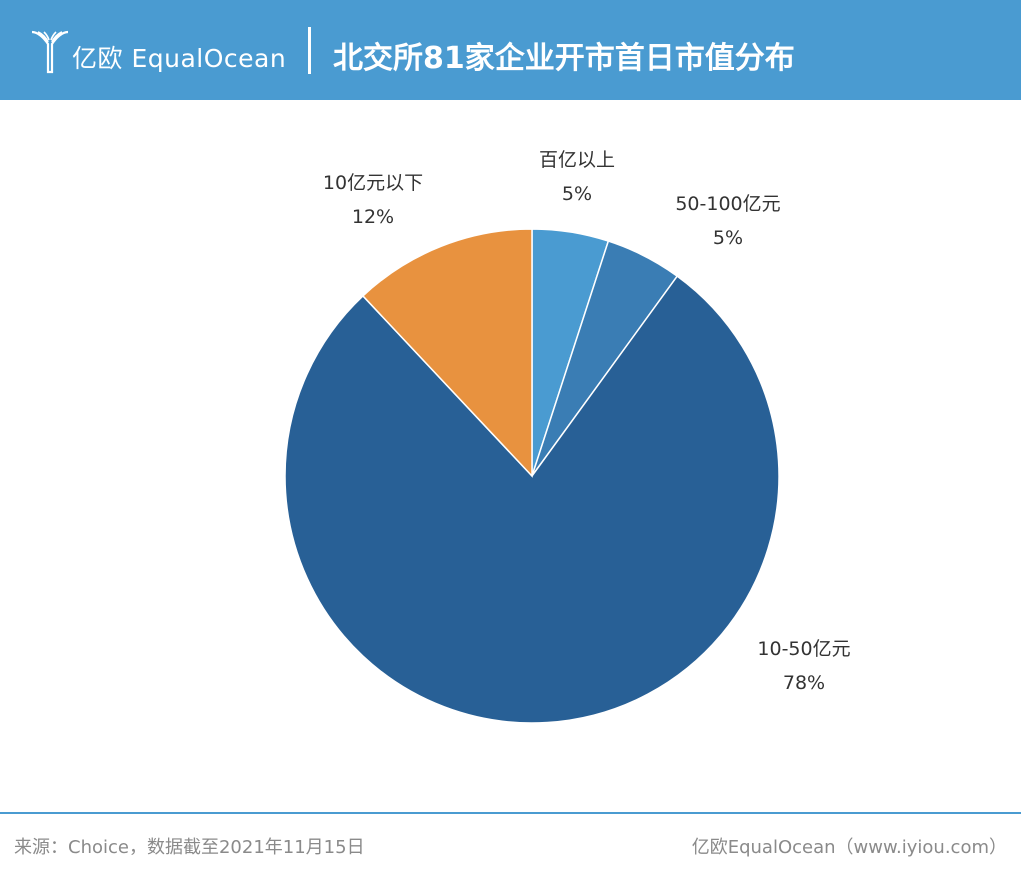 This screenshot has height=883, width=1021. What do you see at coordinates (564, 58) in the screenshot?
I see `chart-title: 北交所81家企业开市首日市值分布` at bounding box center [564, 58].